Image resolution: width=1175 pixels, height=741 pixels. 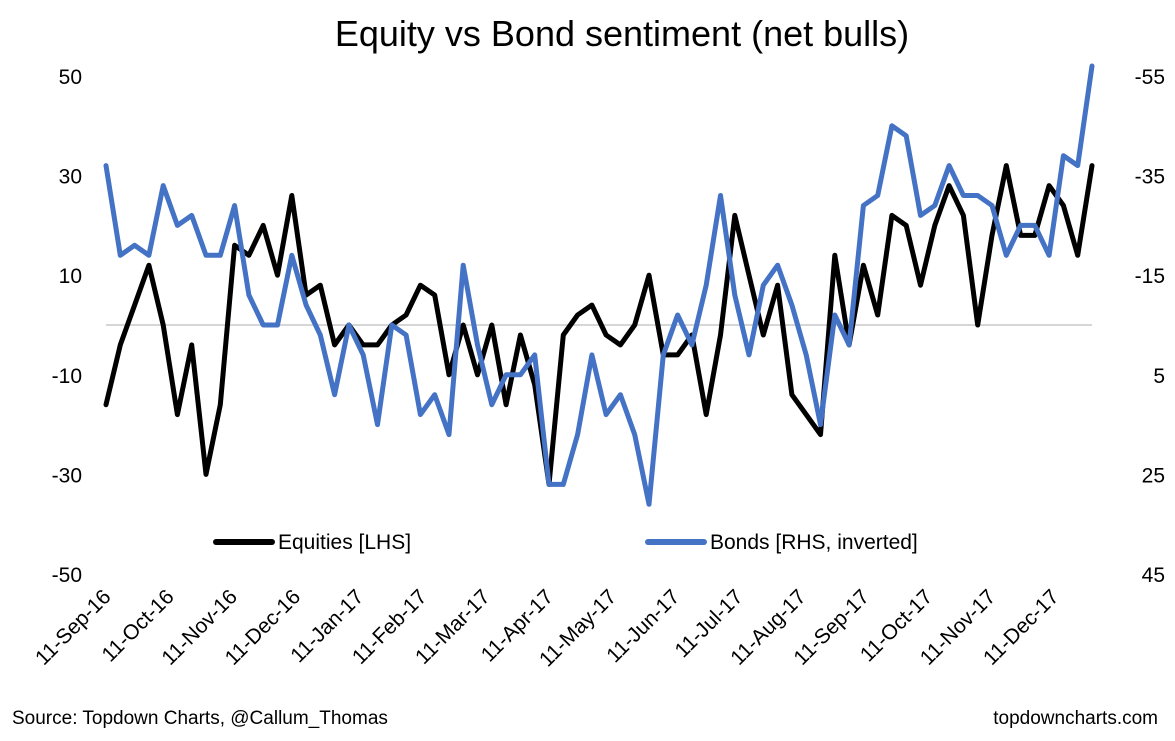 I want to click on site-credit: topdowncharts.com, so click(x=1075, y=718).